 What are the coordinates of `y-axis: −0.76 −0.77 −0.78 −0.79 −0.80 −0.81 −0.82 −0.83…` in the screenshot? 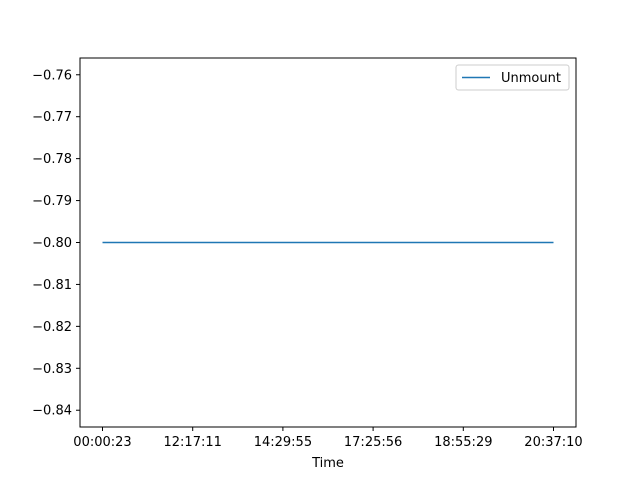 It's located at (56, 243).